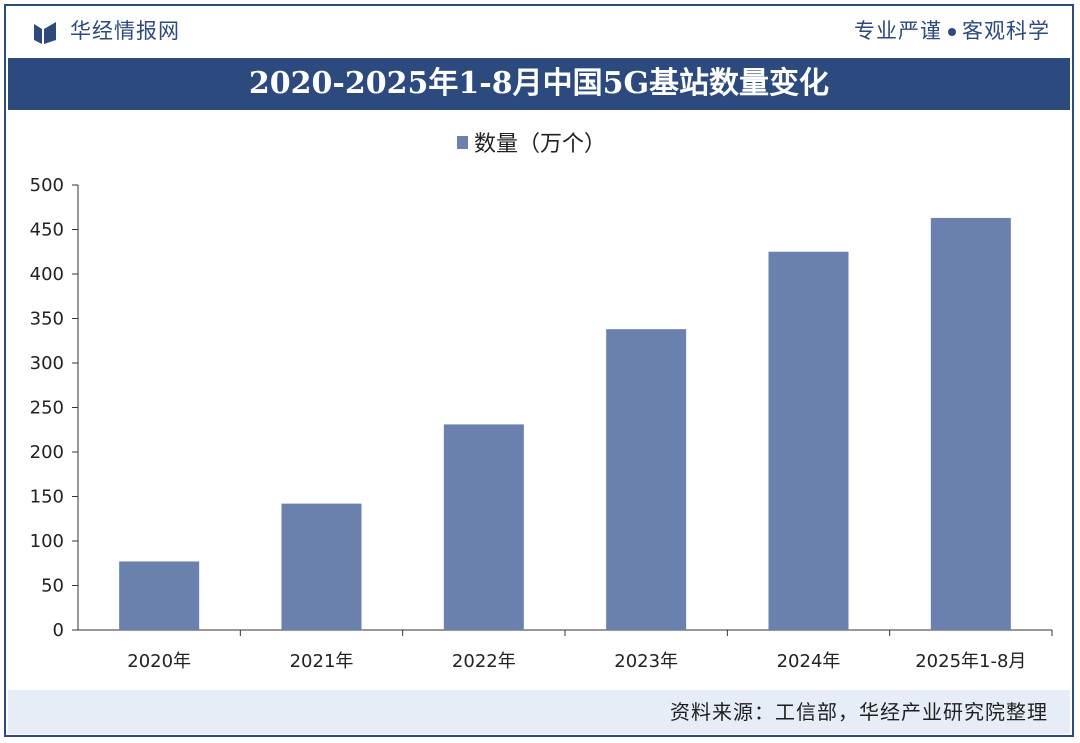 Image resolution: width=1080 pixels, height=743 pixels. What do you see at coordinates (484, 661) in the screenshot?
I see `x-tick-label: 2022年` at bounding box center [484, 661].